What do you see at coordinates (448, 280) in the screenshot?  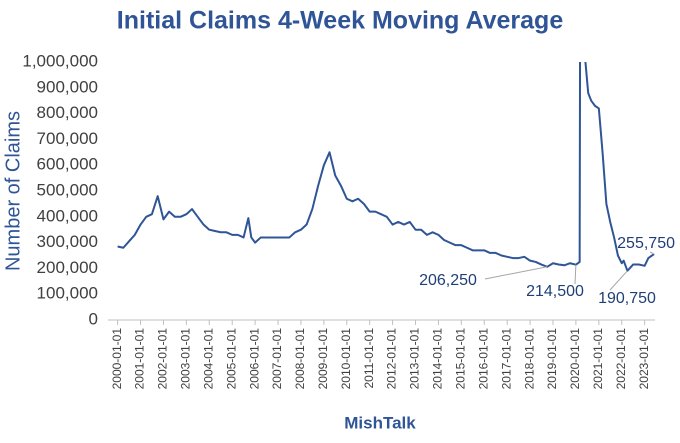 I see `data-label: 206,250` at bounding box center [448, 280].